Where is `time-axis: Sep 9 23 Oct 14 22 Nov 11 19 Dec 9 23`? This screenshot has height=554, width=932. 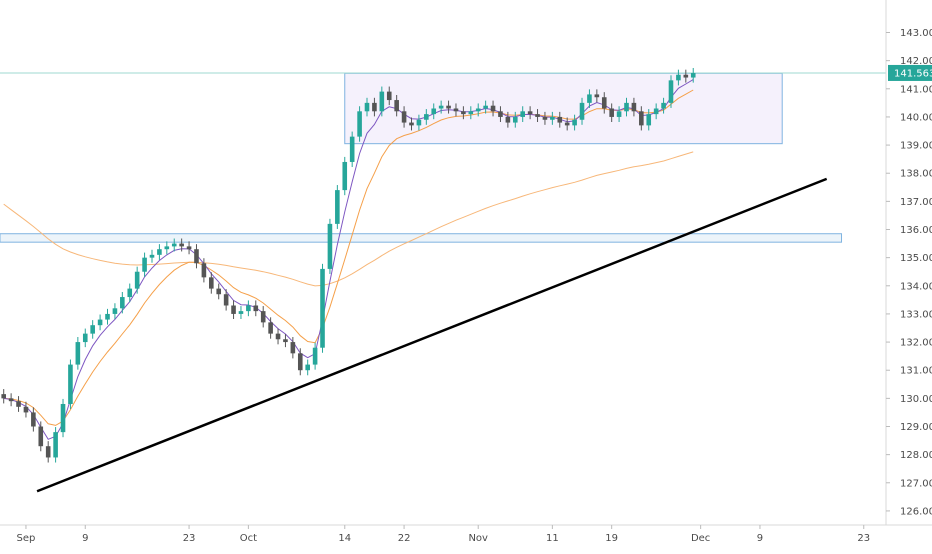
time-axis: Sep 9 23 Oct 14 22 Nov 11 19 Dec 9 23 is located at coordinates (466, 534).